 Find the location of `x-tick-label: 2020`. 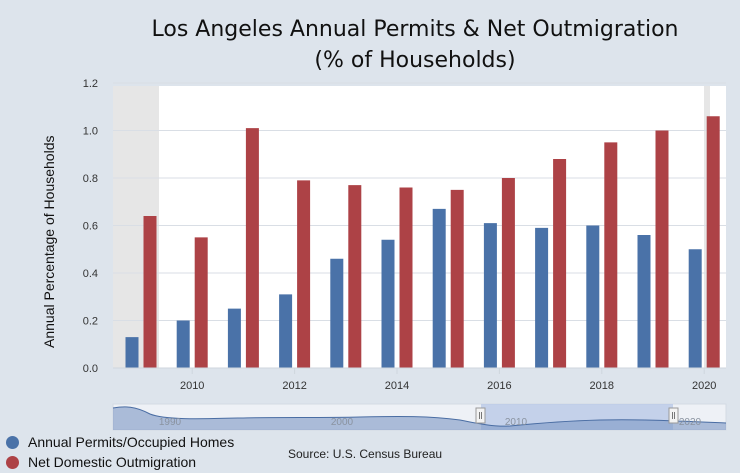

x-tick-label: 2020 is located at coordinates (704, 386).